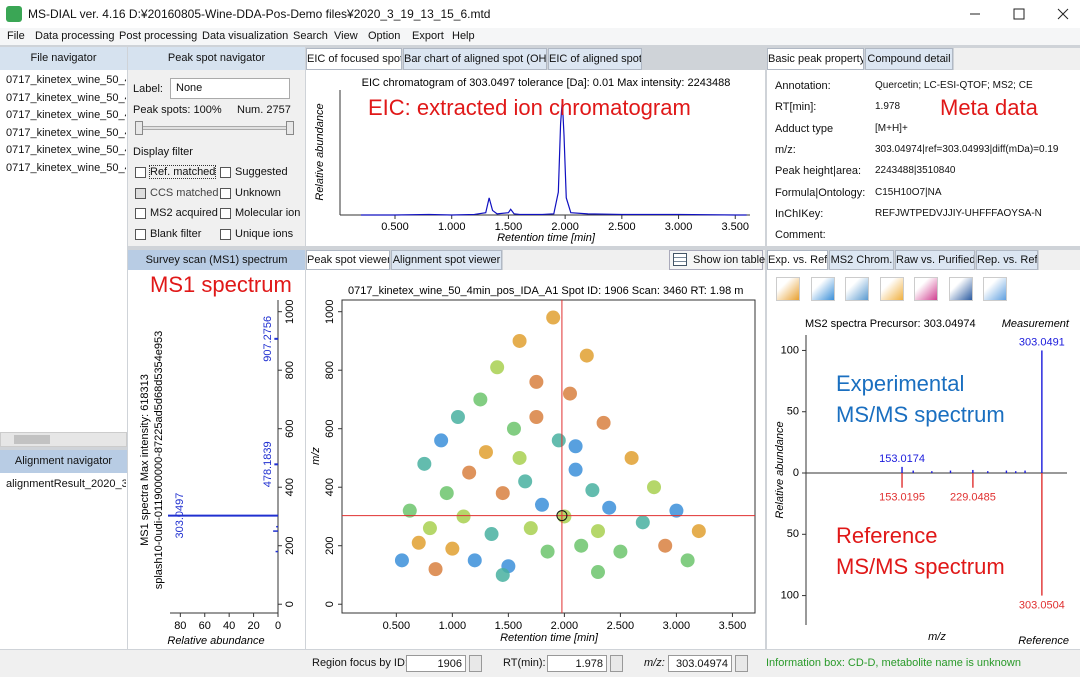  What do you see at coordinates (182, 172) in the screenshot?
I see `checkbox-label: Ref. matched` at bounding box center [182, 172].